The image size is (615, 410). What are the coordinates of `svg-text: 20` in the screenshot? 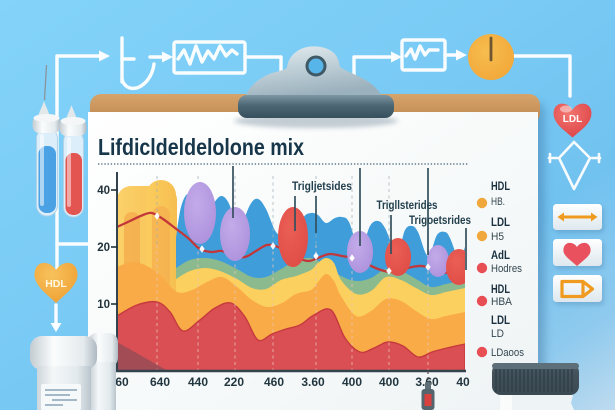 It's located at (103, 248).